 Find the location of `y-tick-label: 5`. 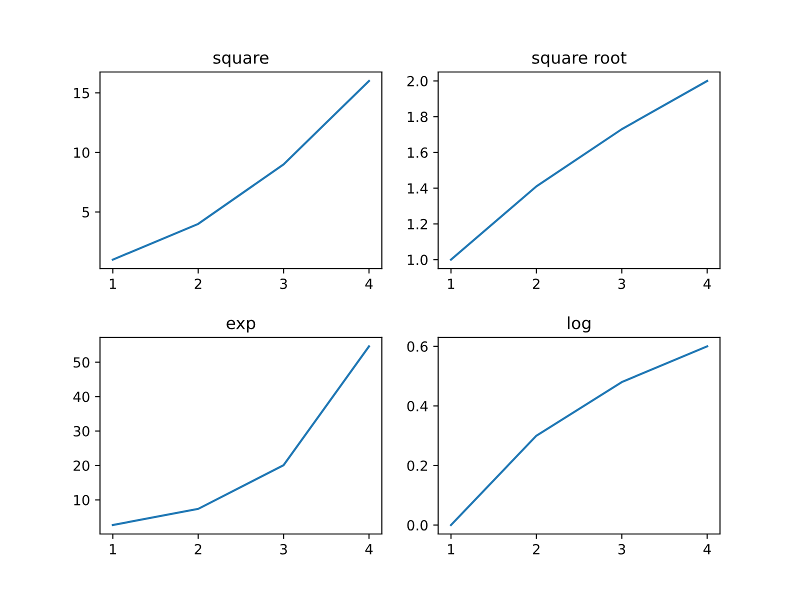

y-tick-label: 5 is located at coordinates (86, 212).